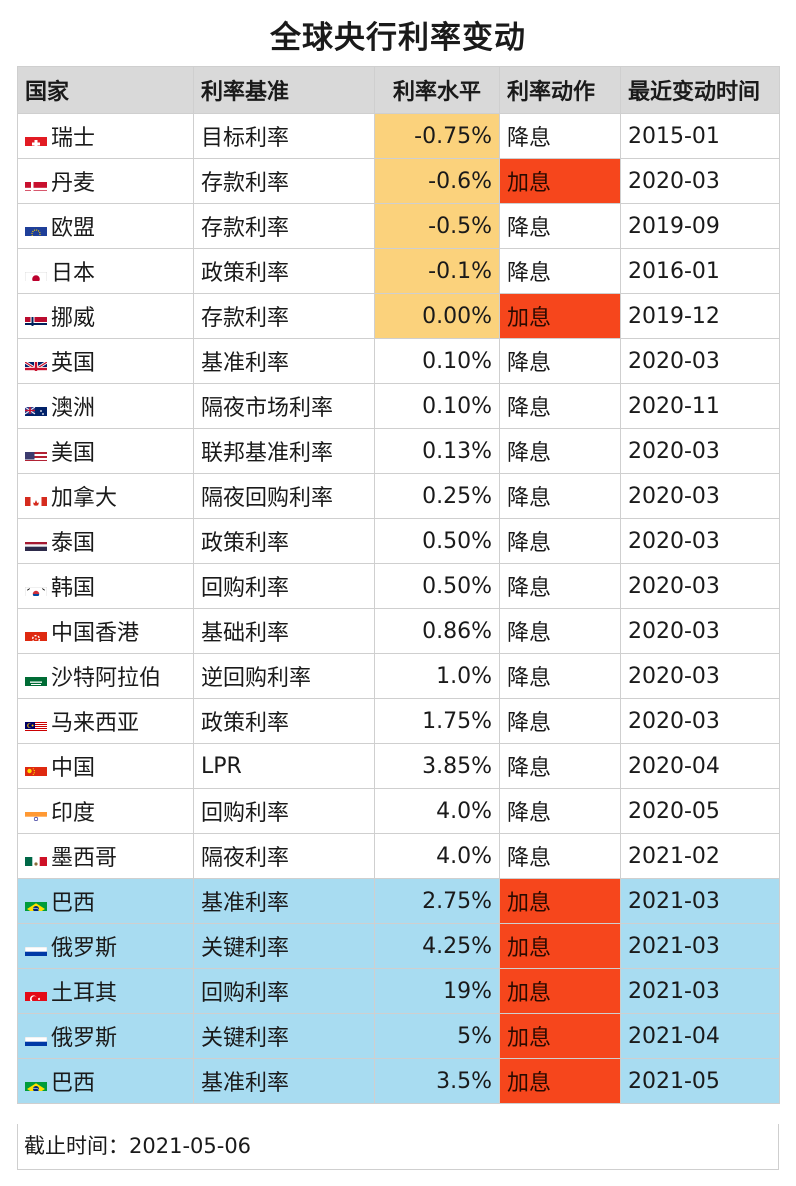 The height and width of the screenshot is (1186, 796). I want to click on rate-level-cell: 4.25%, so click(437, 946).